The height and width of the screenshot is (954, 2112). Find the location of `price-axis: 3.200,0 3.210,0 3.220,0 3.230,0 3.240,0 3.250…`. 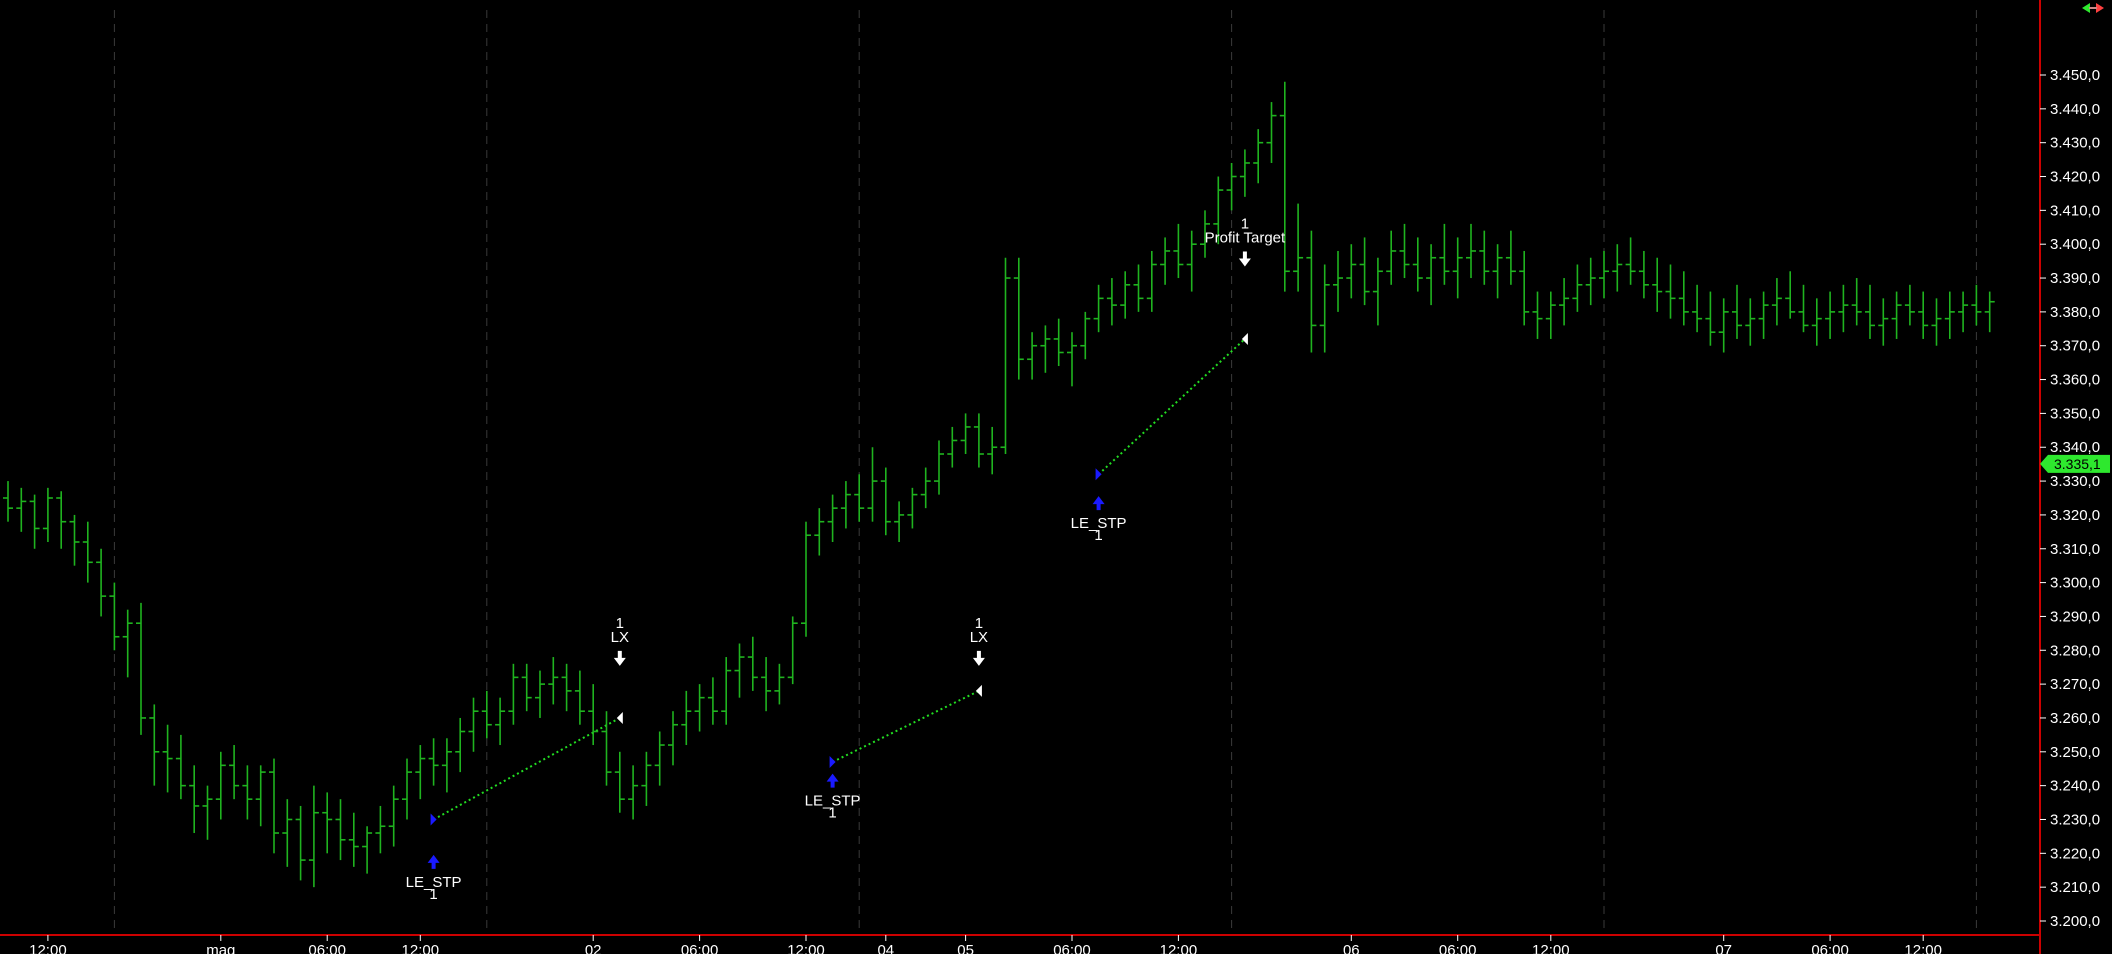

price-axis: 3.200,0 3.210,0 3.220,0 3.230,0 3.240,0 3.250… is located at coordinates (2074, 477).